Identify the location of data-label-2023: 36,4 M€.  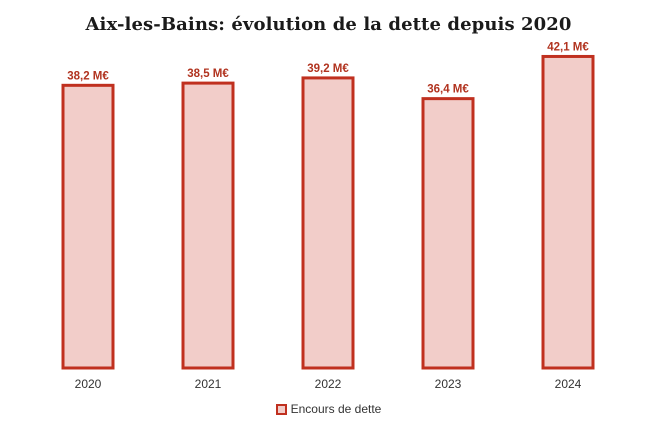
(448, 90).